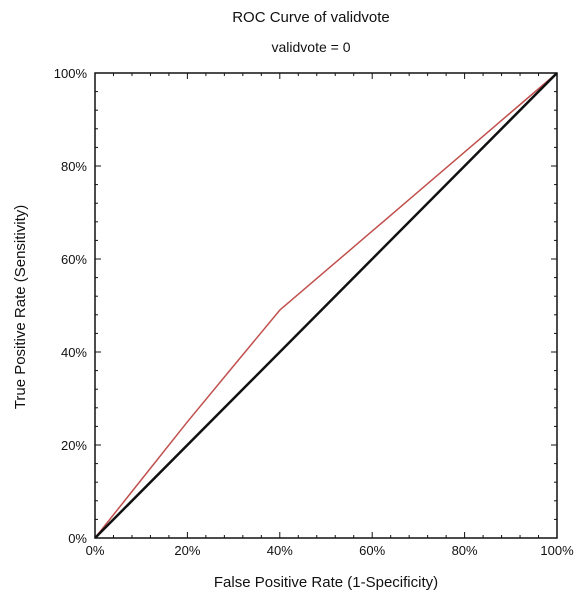  I want to click on x-tick-label: 100%, so click(557, 550).